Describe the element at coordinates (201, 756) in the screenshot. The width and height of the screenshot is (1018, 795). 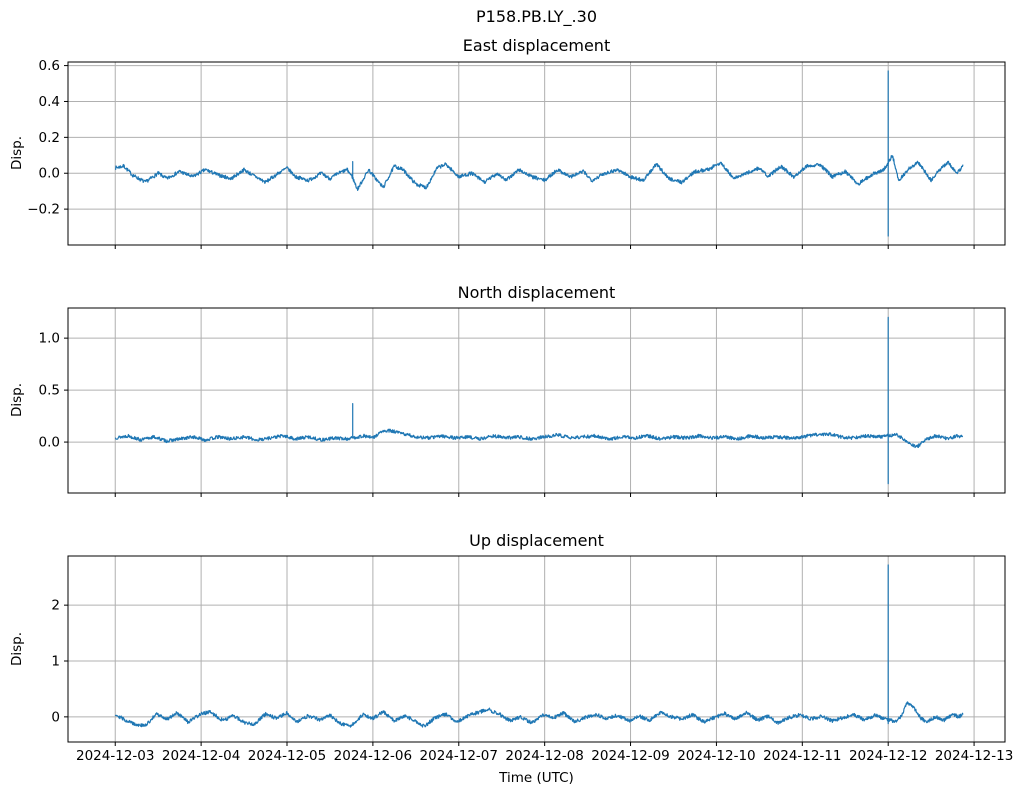
I see `x-tick-label: 2024-12-04` at that location.